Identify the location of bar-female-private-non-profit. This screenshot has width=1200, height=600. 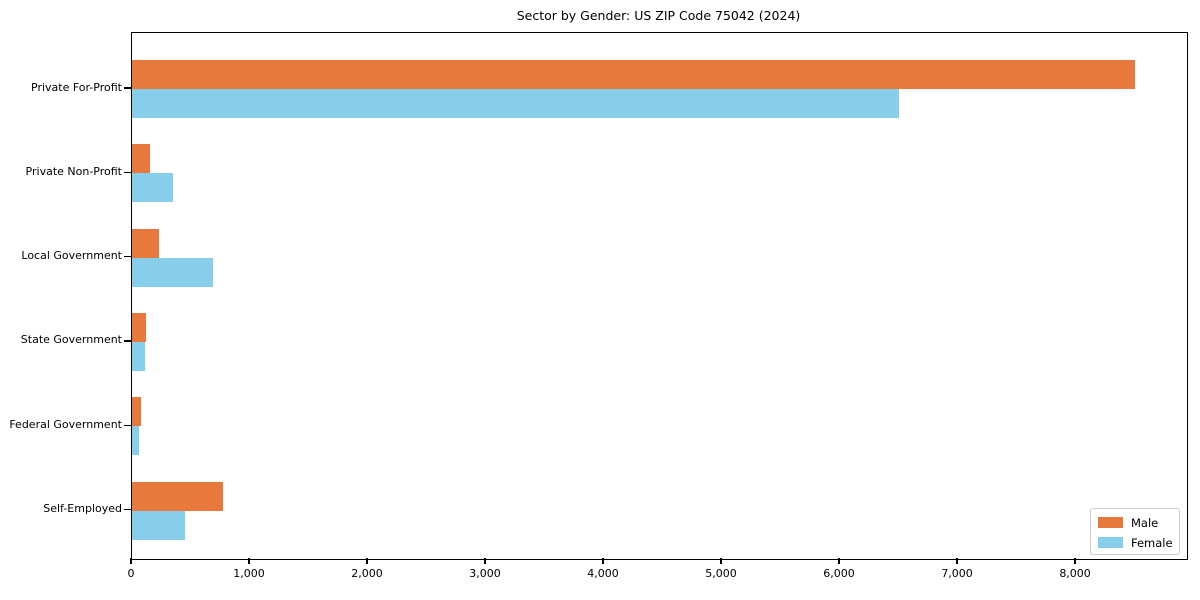
(153, 188).